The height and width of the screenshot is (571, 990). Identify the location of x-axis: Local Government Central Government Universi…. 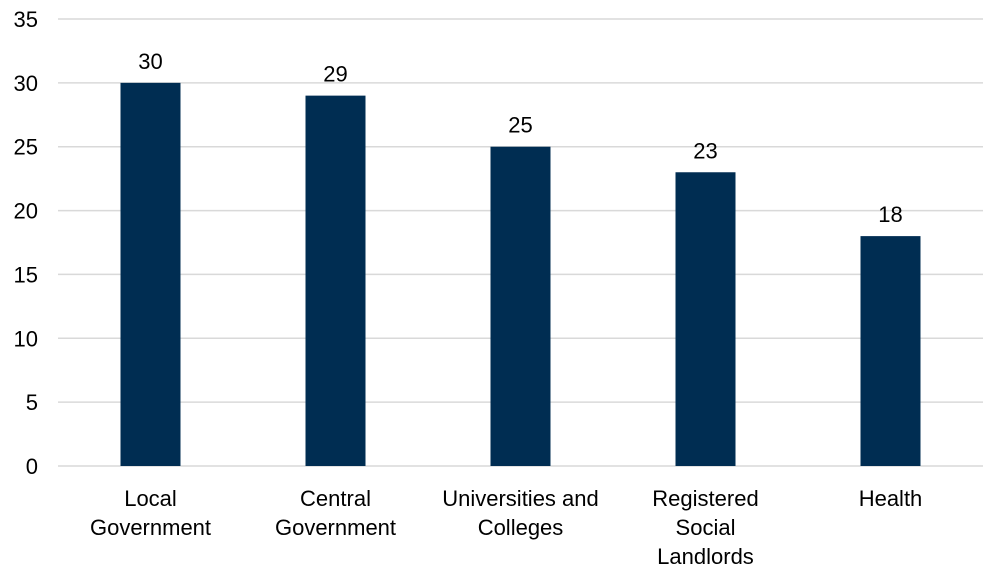
(506, 527).